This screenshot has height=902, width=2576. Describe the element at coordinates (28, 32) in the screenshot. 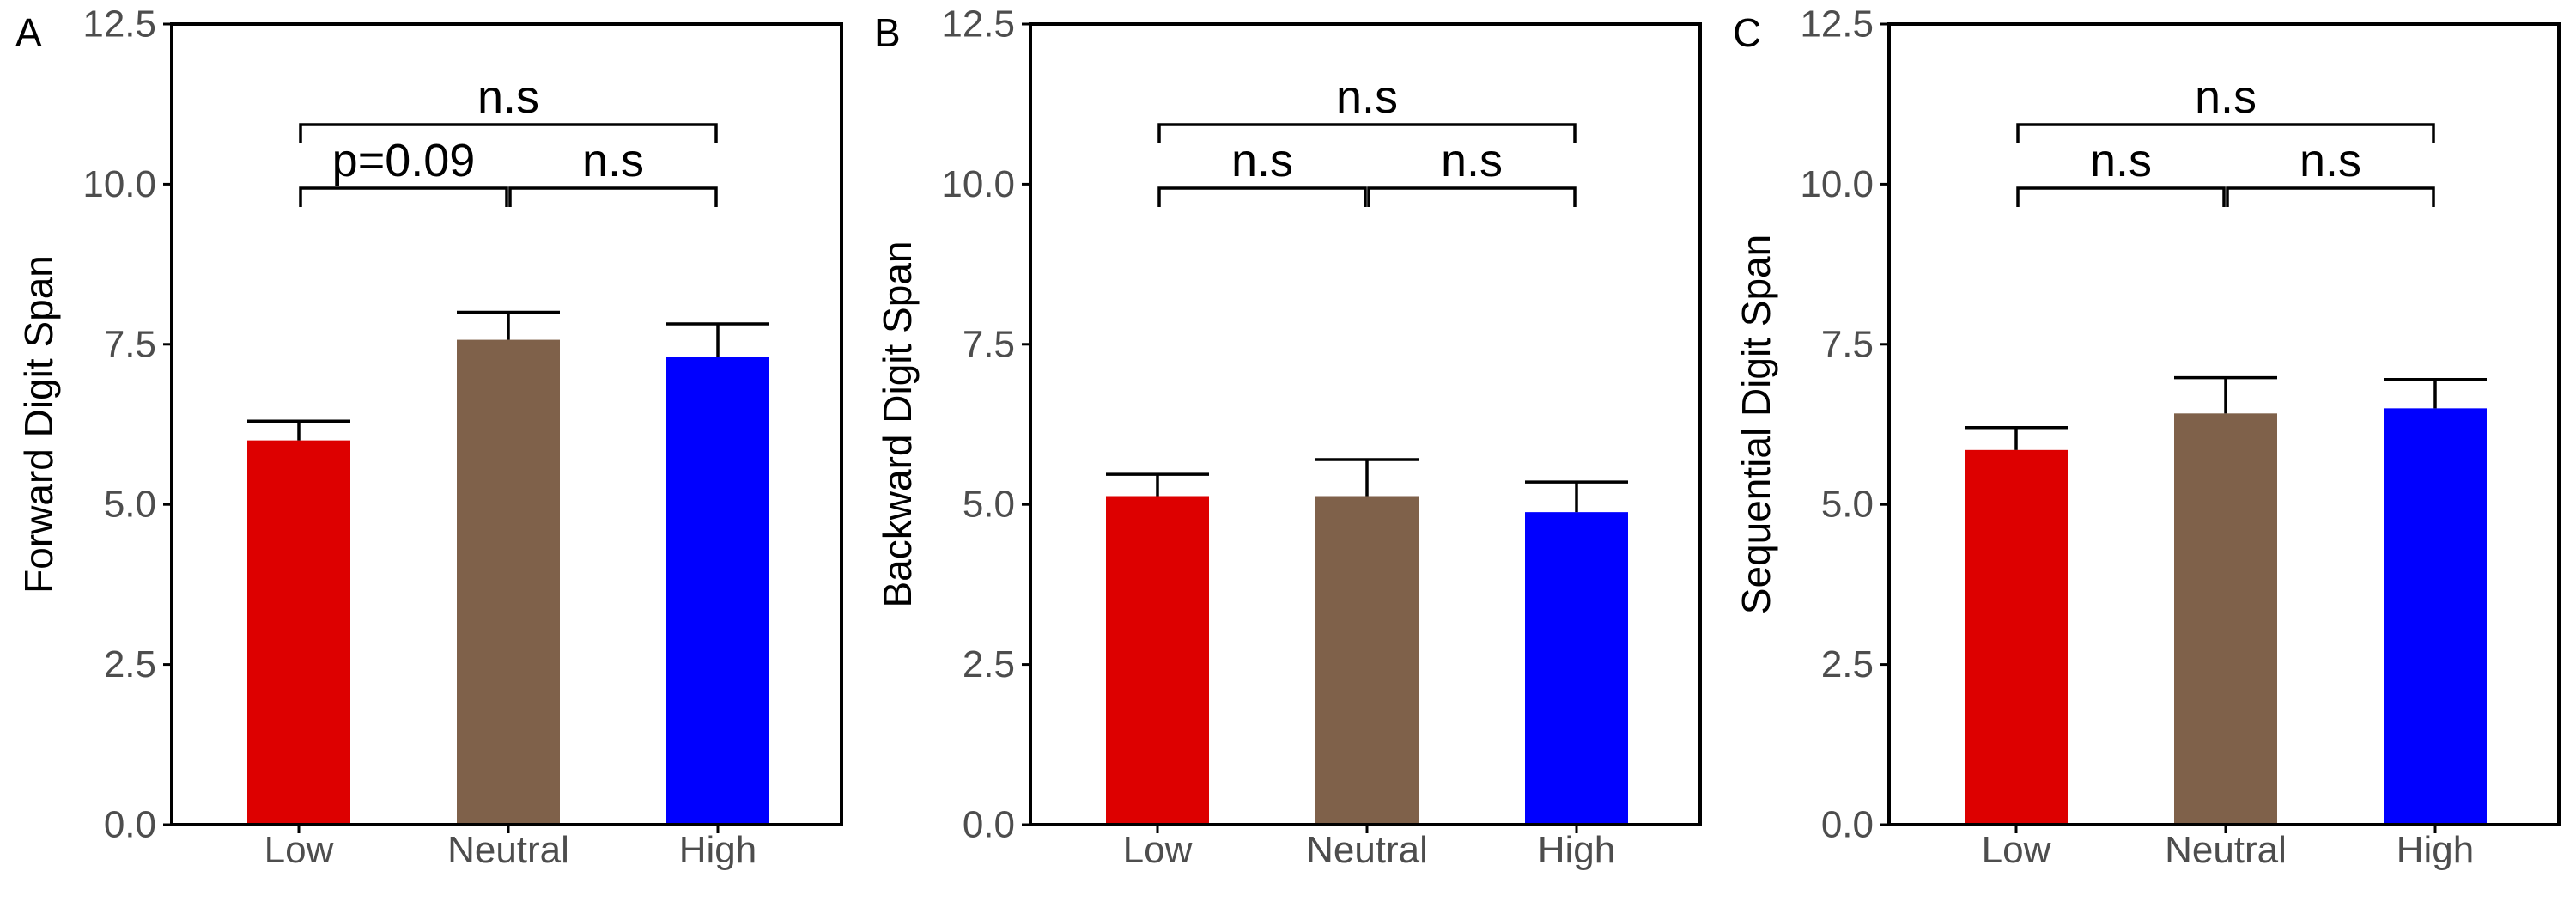

I see `panel-tag: A` at that location.